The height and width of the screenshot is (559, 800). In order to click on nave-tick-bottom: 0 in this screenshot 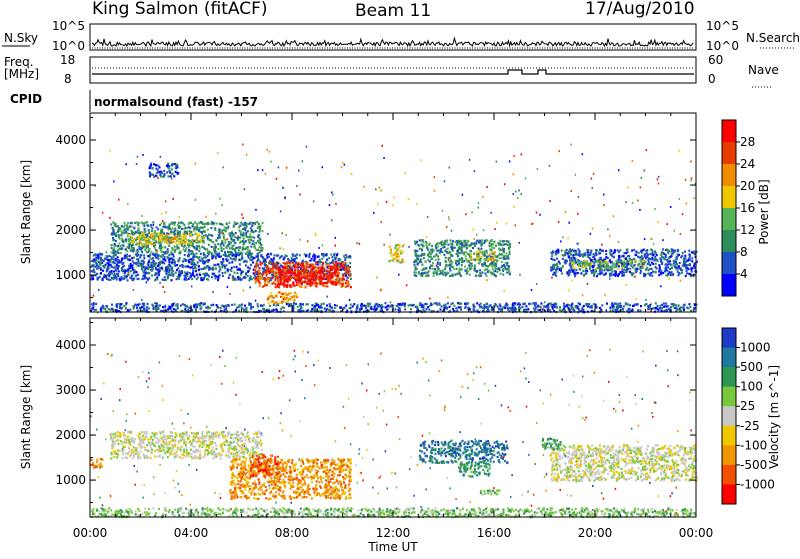, I will do `click(712, 79)`.